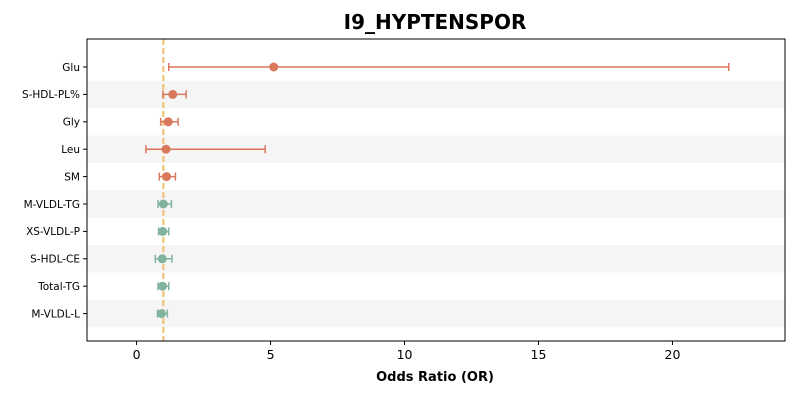 The width and height of the screenshot is (800, 404). I want to click on x-tick-label: 0, so click(137, 354).